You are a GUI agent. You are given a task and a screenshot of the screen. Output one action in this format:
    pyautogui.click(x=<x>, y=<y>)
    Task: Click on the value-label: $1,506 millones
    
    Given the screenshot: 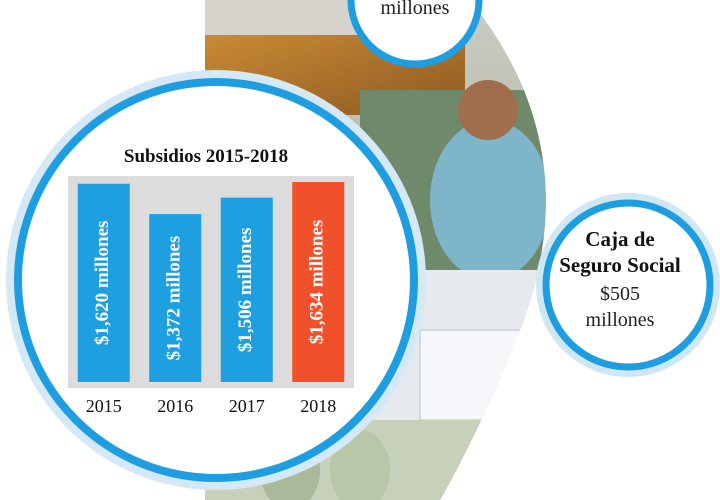 What is the action you would take?
    pyautogui.click(x=245, y=290)
    